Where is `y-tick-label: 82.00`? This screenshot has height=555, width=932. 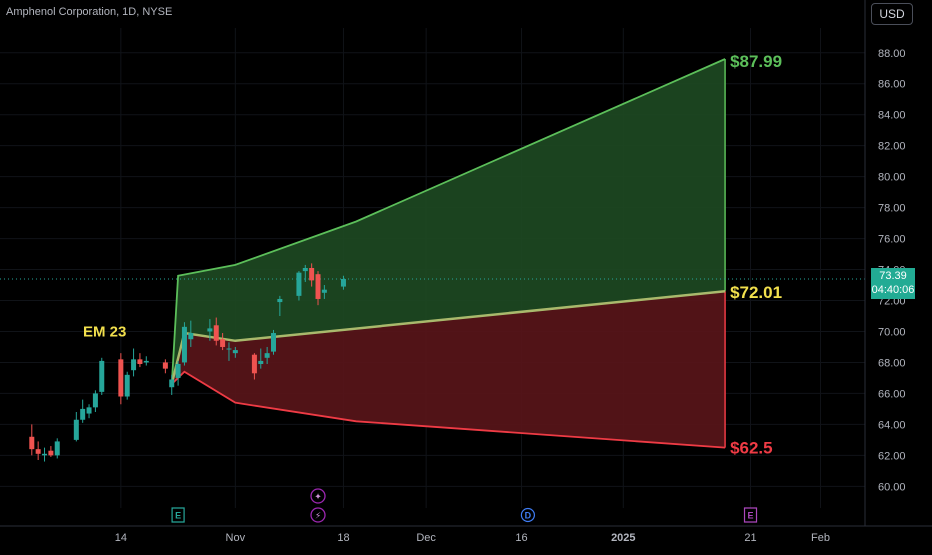 y-tick-label: 82.00 is located at coordinates (892, 147).